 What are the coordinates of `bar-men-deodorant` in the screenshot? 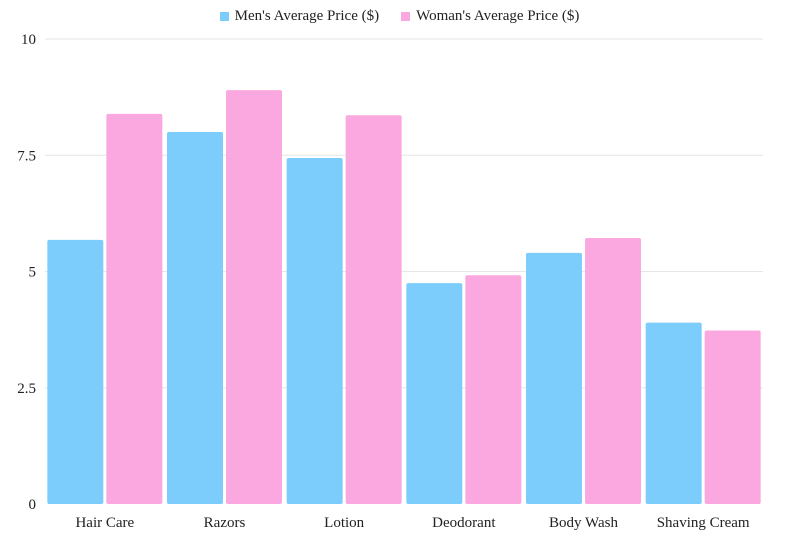 It's located at (434, 393).